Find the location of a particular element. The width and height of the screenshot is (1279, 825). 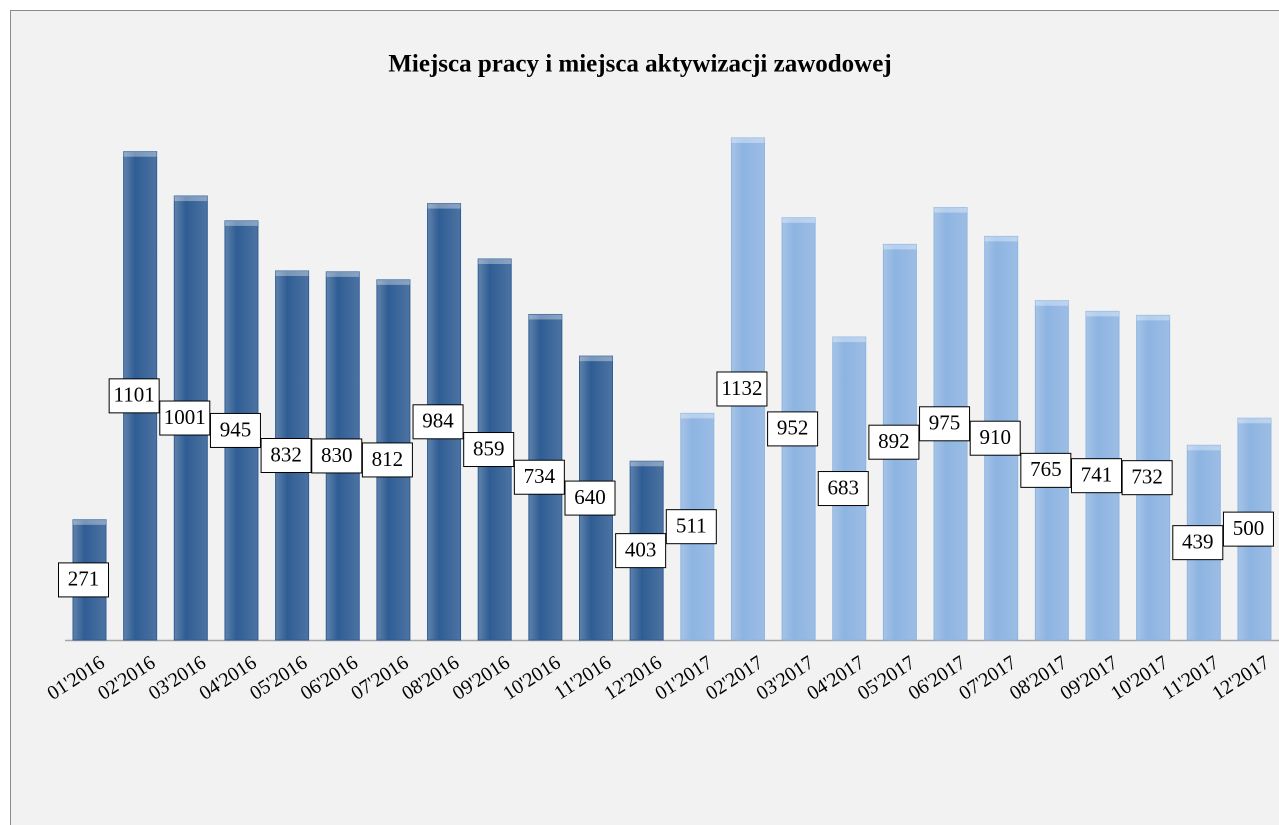

data-label: 910 is located at coordinates (995, 437).